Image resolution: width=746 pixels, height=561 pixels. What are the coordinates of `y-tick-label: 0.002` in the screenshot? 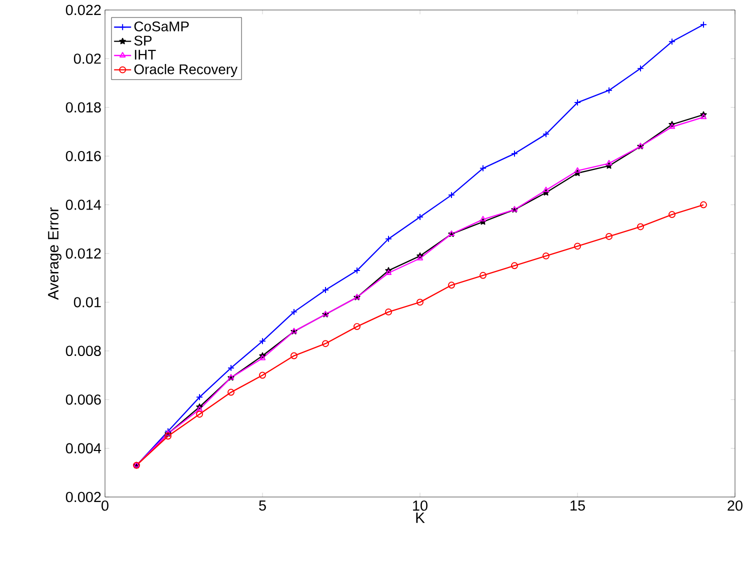 It's located at (83, 497).